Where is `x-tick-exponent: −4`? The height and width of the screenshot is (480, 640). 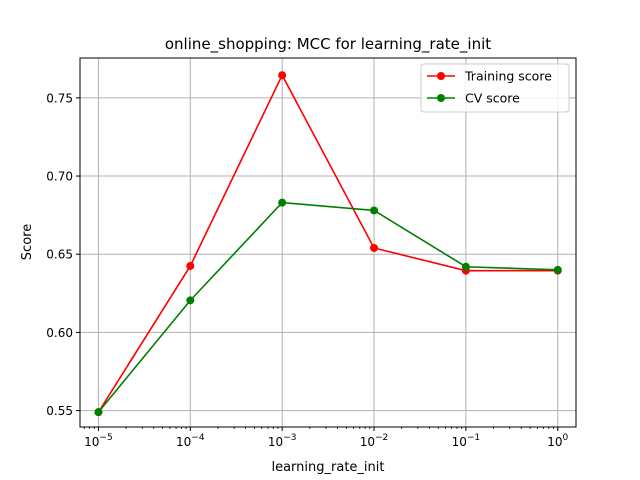 x-tick-exponent: −4 is located at coordinates (198, 438).